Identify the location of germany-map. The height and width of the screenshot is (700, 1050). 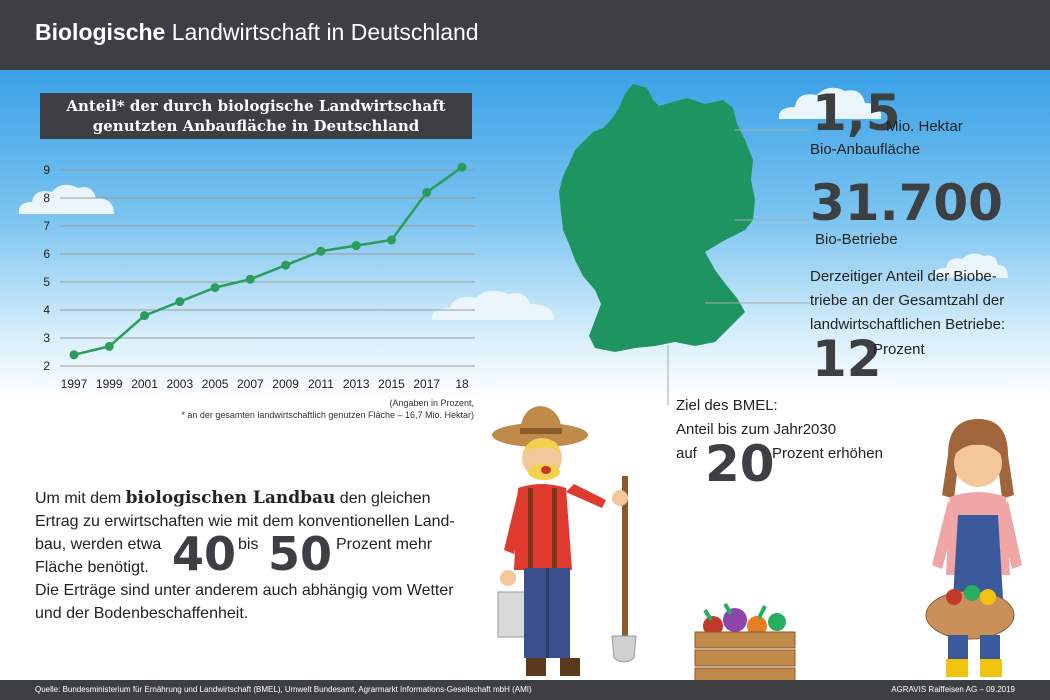
(657, 218).